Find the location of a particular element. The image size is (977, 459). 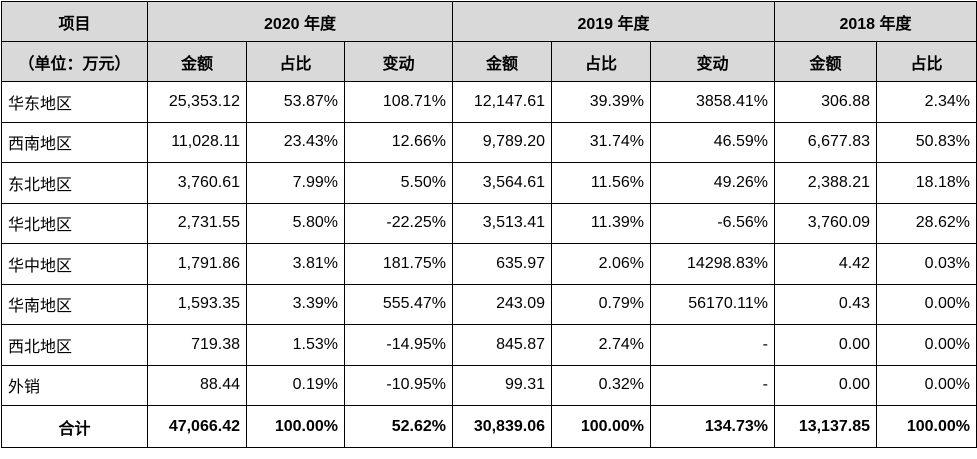

change-2020-header: 变动 is located at coordinates (398, 61).